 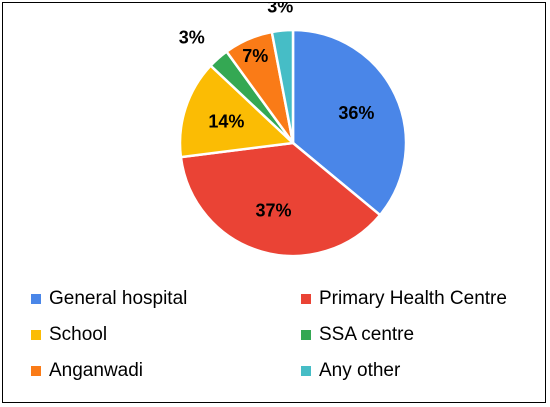 I want to click on legend-item-primary-health-centre: Primary Health Centre, so click(x=404, y=299).